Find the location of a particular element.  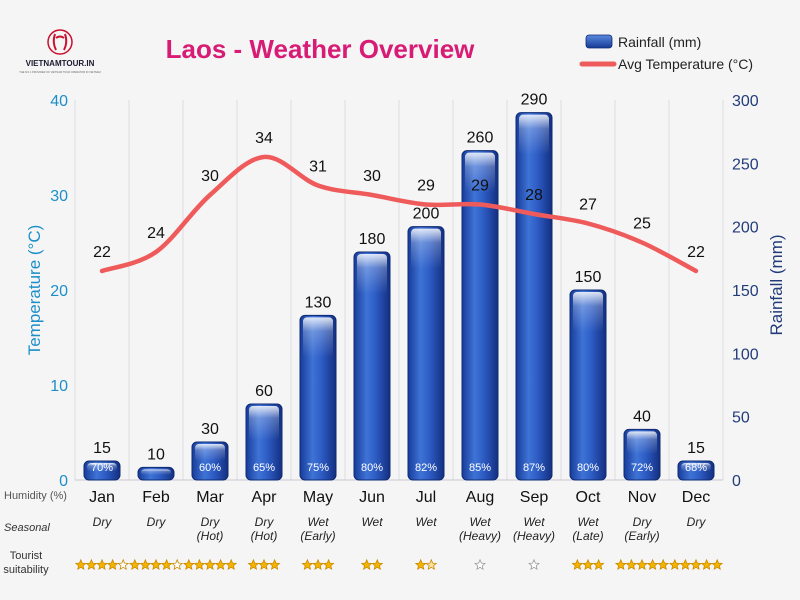

legend-rainfall-label: Rainfall (mm) is located at coordinates (659, 42).